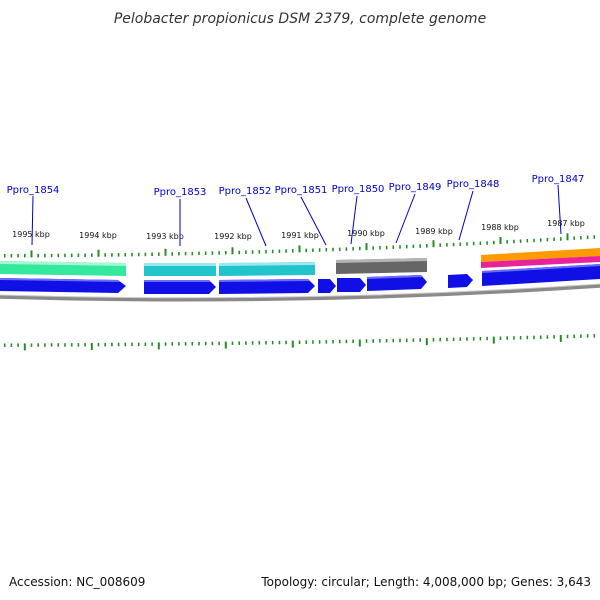 This screenshot has height=600, width=600. Describe the element at coordinates (77, 582) in the screenshot. I see `accession-text: Accession: NC_008609` at that location.